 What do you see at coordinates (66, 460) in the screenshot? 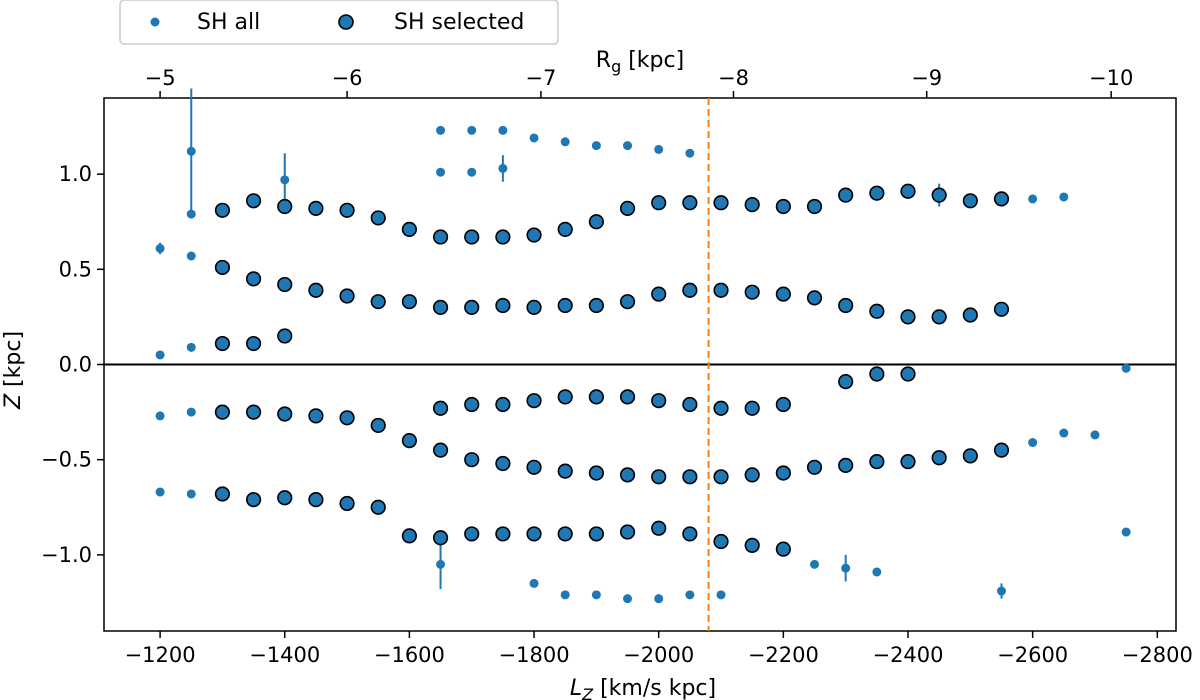
I see `y-tick-label: −0.5` at bounding box center [66, 460].